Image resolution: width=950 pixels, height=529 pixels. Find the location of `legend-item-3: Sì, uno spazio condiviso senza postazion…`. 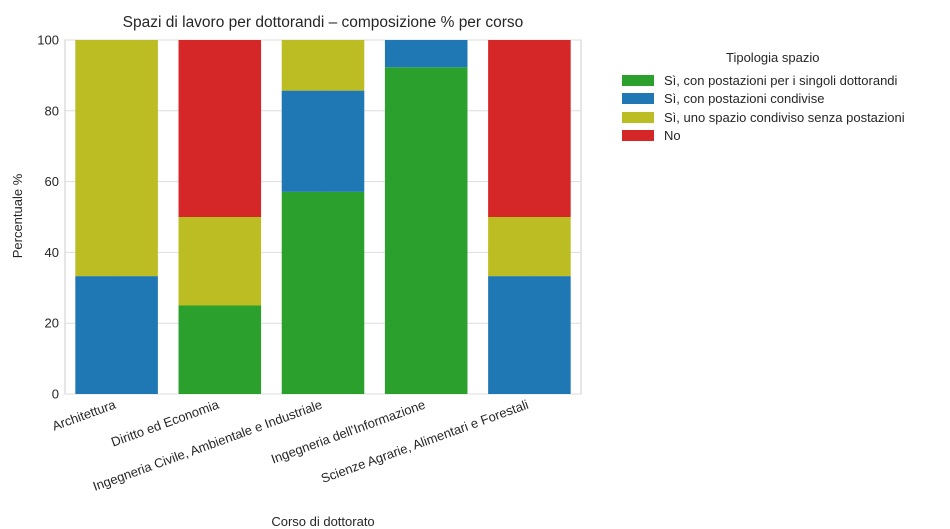

legend-item-3: Sì, uno spazio condiviso senza postazion… is located at coordinates (786, 117).